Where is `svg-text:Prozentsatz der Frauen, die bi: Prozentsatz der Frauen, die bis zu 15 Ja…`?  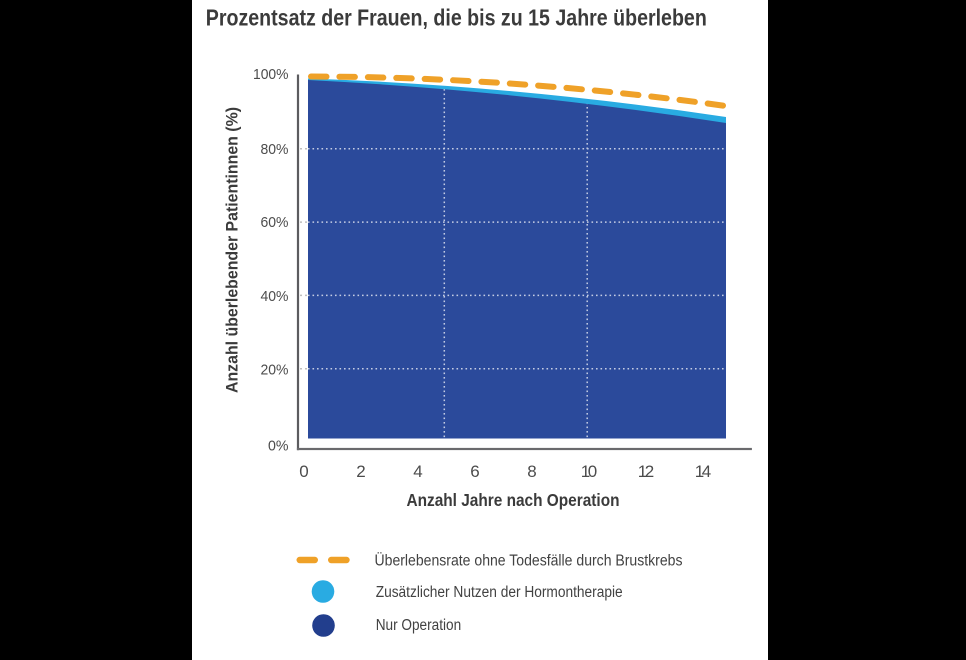 svg-text:Prozentsatz der Frauen, die bi: Prozentsatz der Frauen, die bis zu 15 Ja… is located at coordinates (456, 18).